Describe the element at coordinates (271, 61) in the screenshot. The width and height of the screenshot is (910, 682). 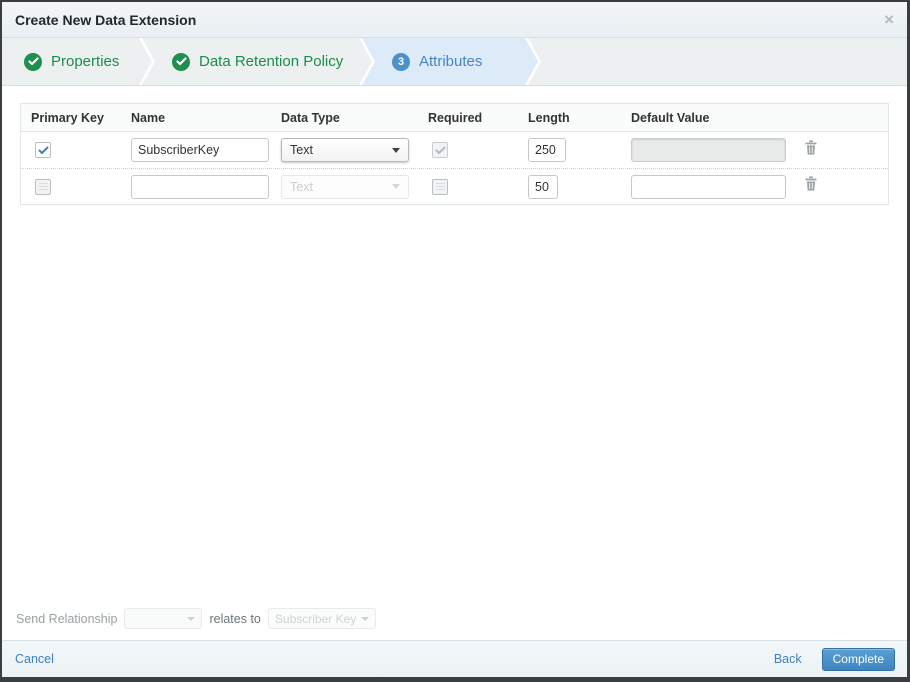
I see `wizard-step-label: Data Retention Policy` at that location.